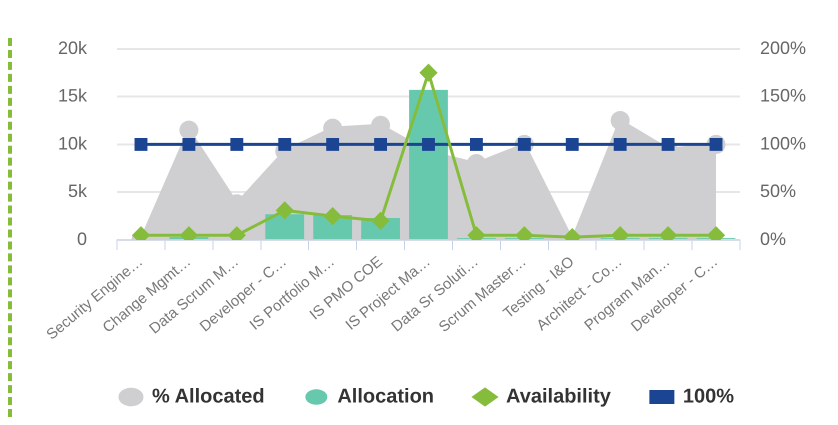 This screenshot has height=425, width=838. Describe the element at coordinates (385, 397) in the screenshot. I see `legend-label: Allocation` at that location.